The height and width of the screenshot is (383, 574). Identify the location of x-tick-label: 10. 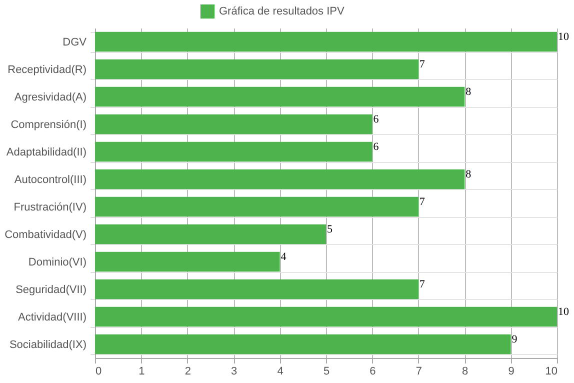
(551, 372).